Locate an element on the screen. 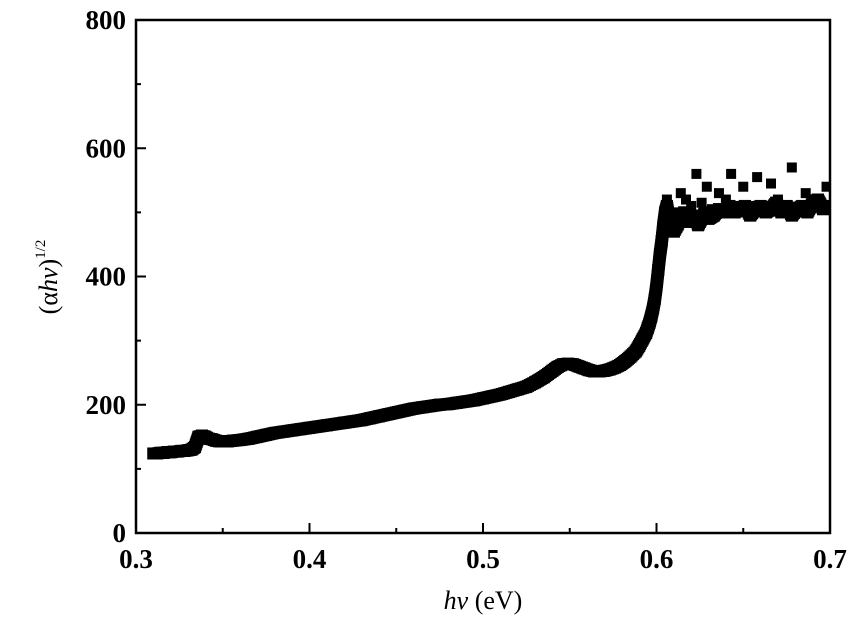  y-axis-label-prefix: (α is located at coordinates (48, 303).